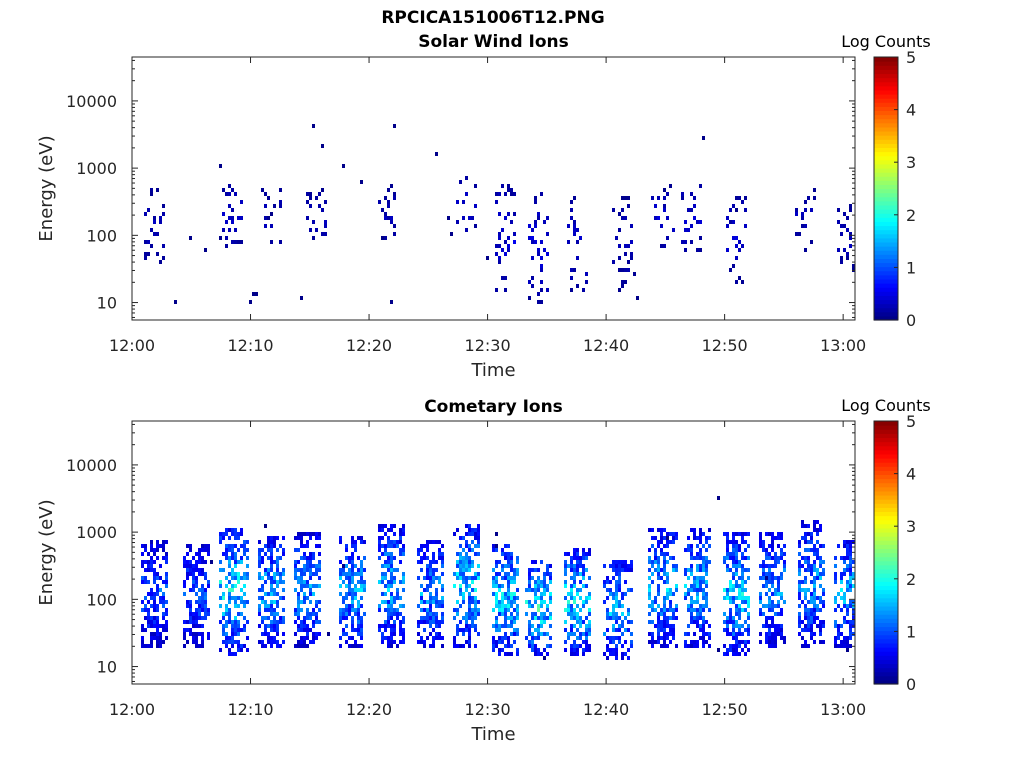 This screenshot has height=768, width=1024. I want to click on x-tick-label: 12:50, so click(725, 345).